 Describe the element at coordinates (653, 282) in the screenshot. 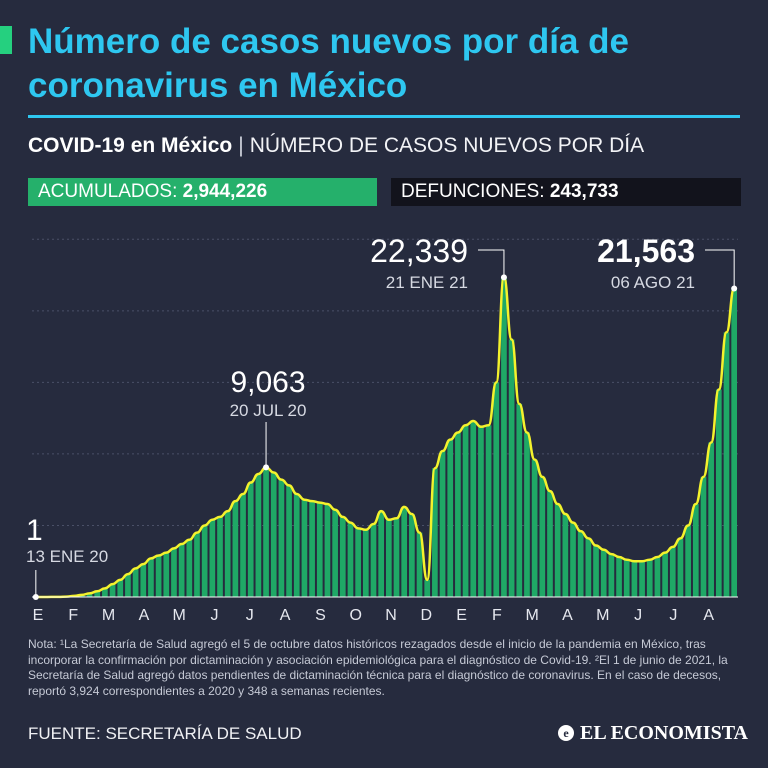

I see `annotation-date: 06 AGO 21` at that location.